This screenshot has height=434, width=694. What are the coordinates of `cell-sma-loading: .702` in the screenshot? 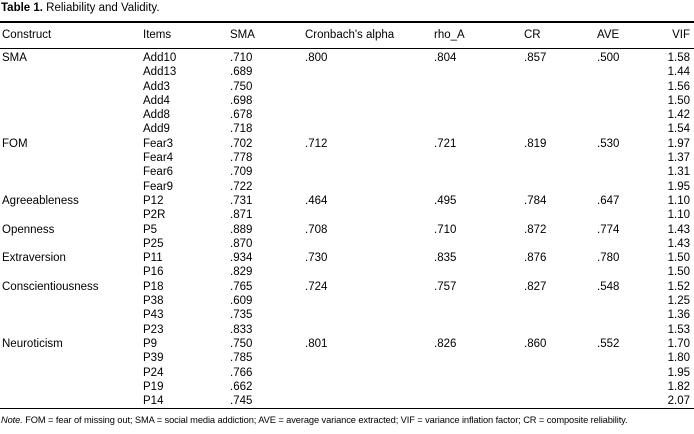 It's located at (241, 143).